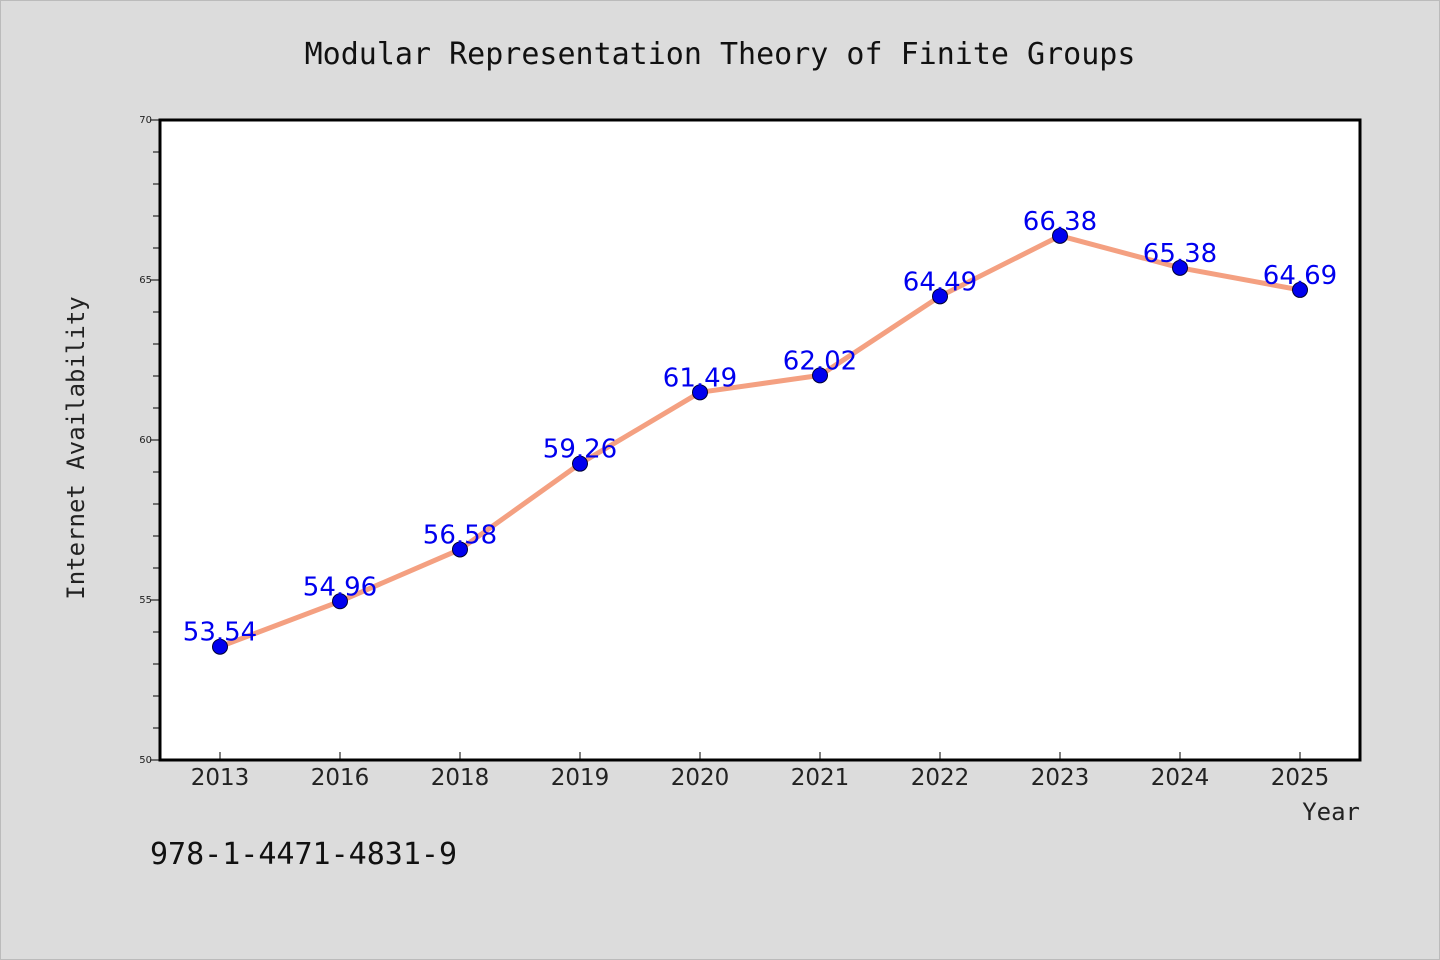 The height and width of the screenshot is (960, 1440). I want to click on data-label: 64.69, so click(1300, 276).